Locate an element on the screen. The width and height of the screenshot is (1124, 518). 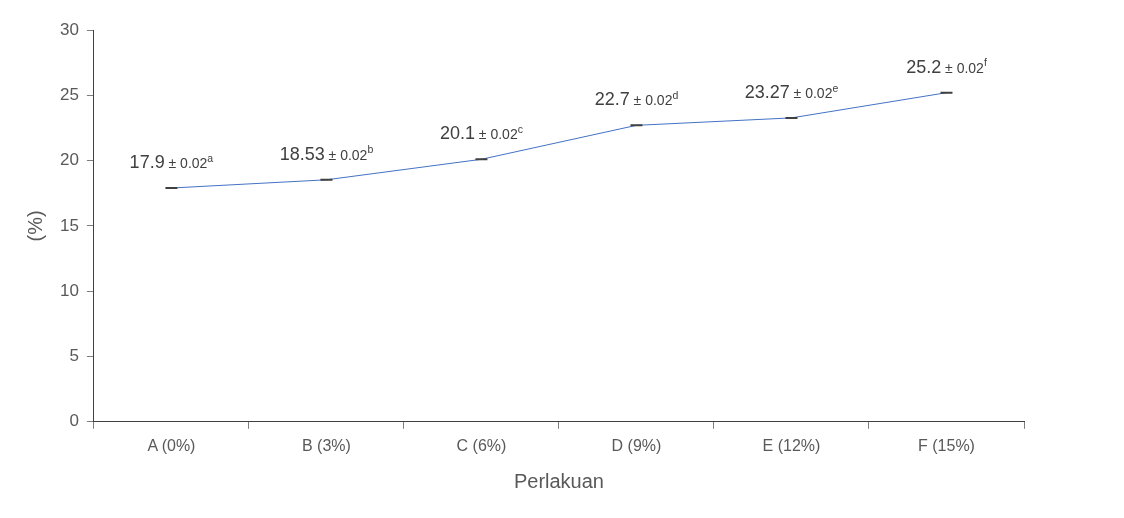
y-tick-label: 10 is located at coordinates (69, 290).